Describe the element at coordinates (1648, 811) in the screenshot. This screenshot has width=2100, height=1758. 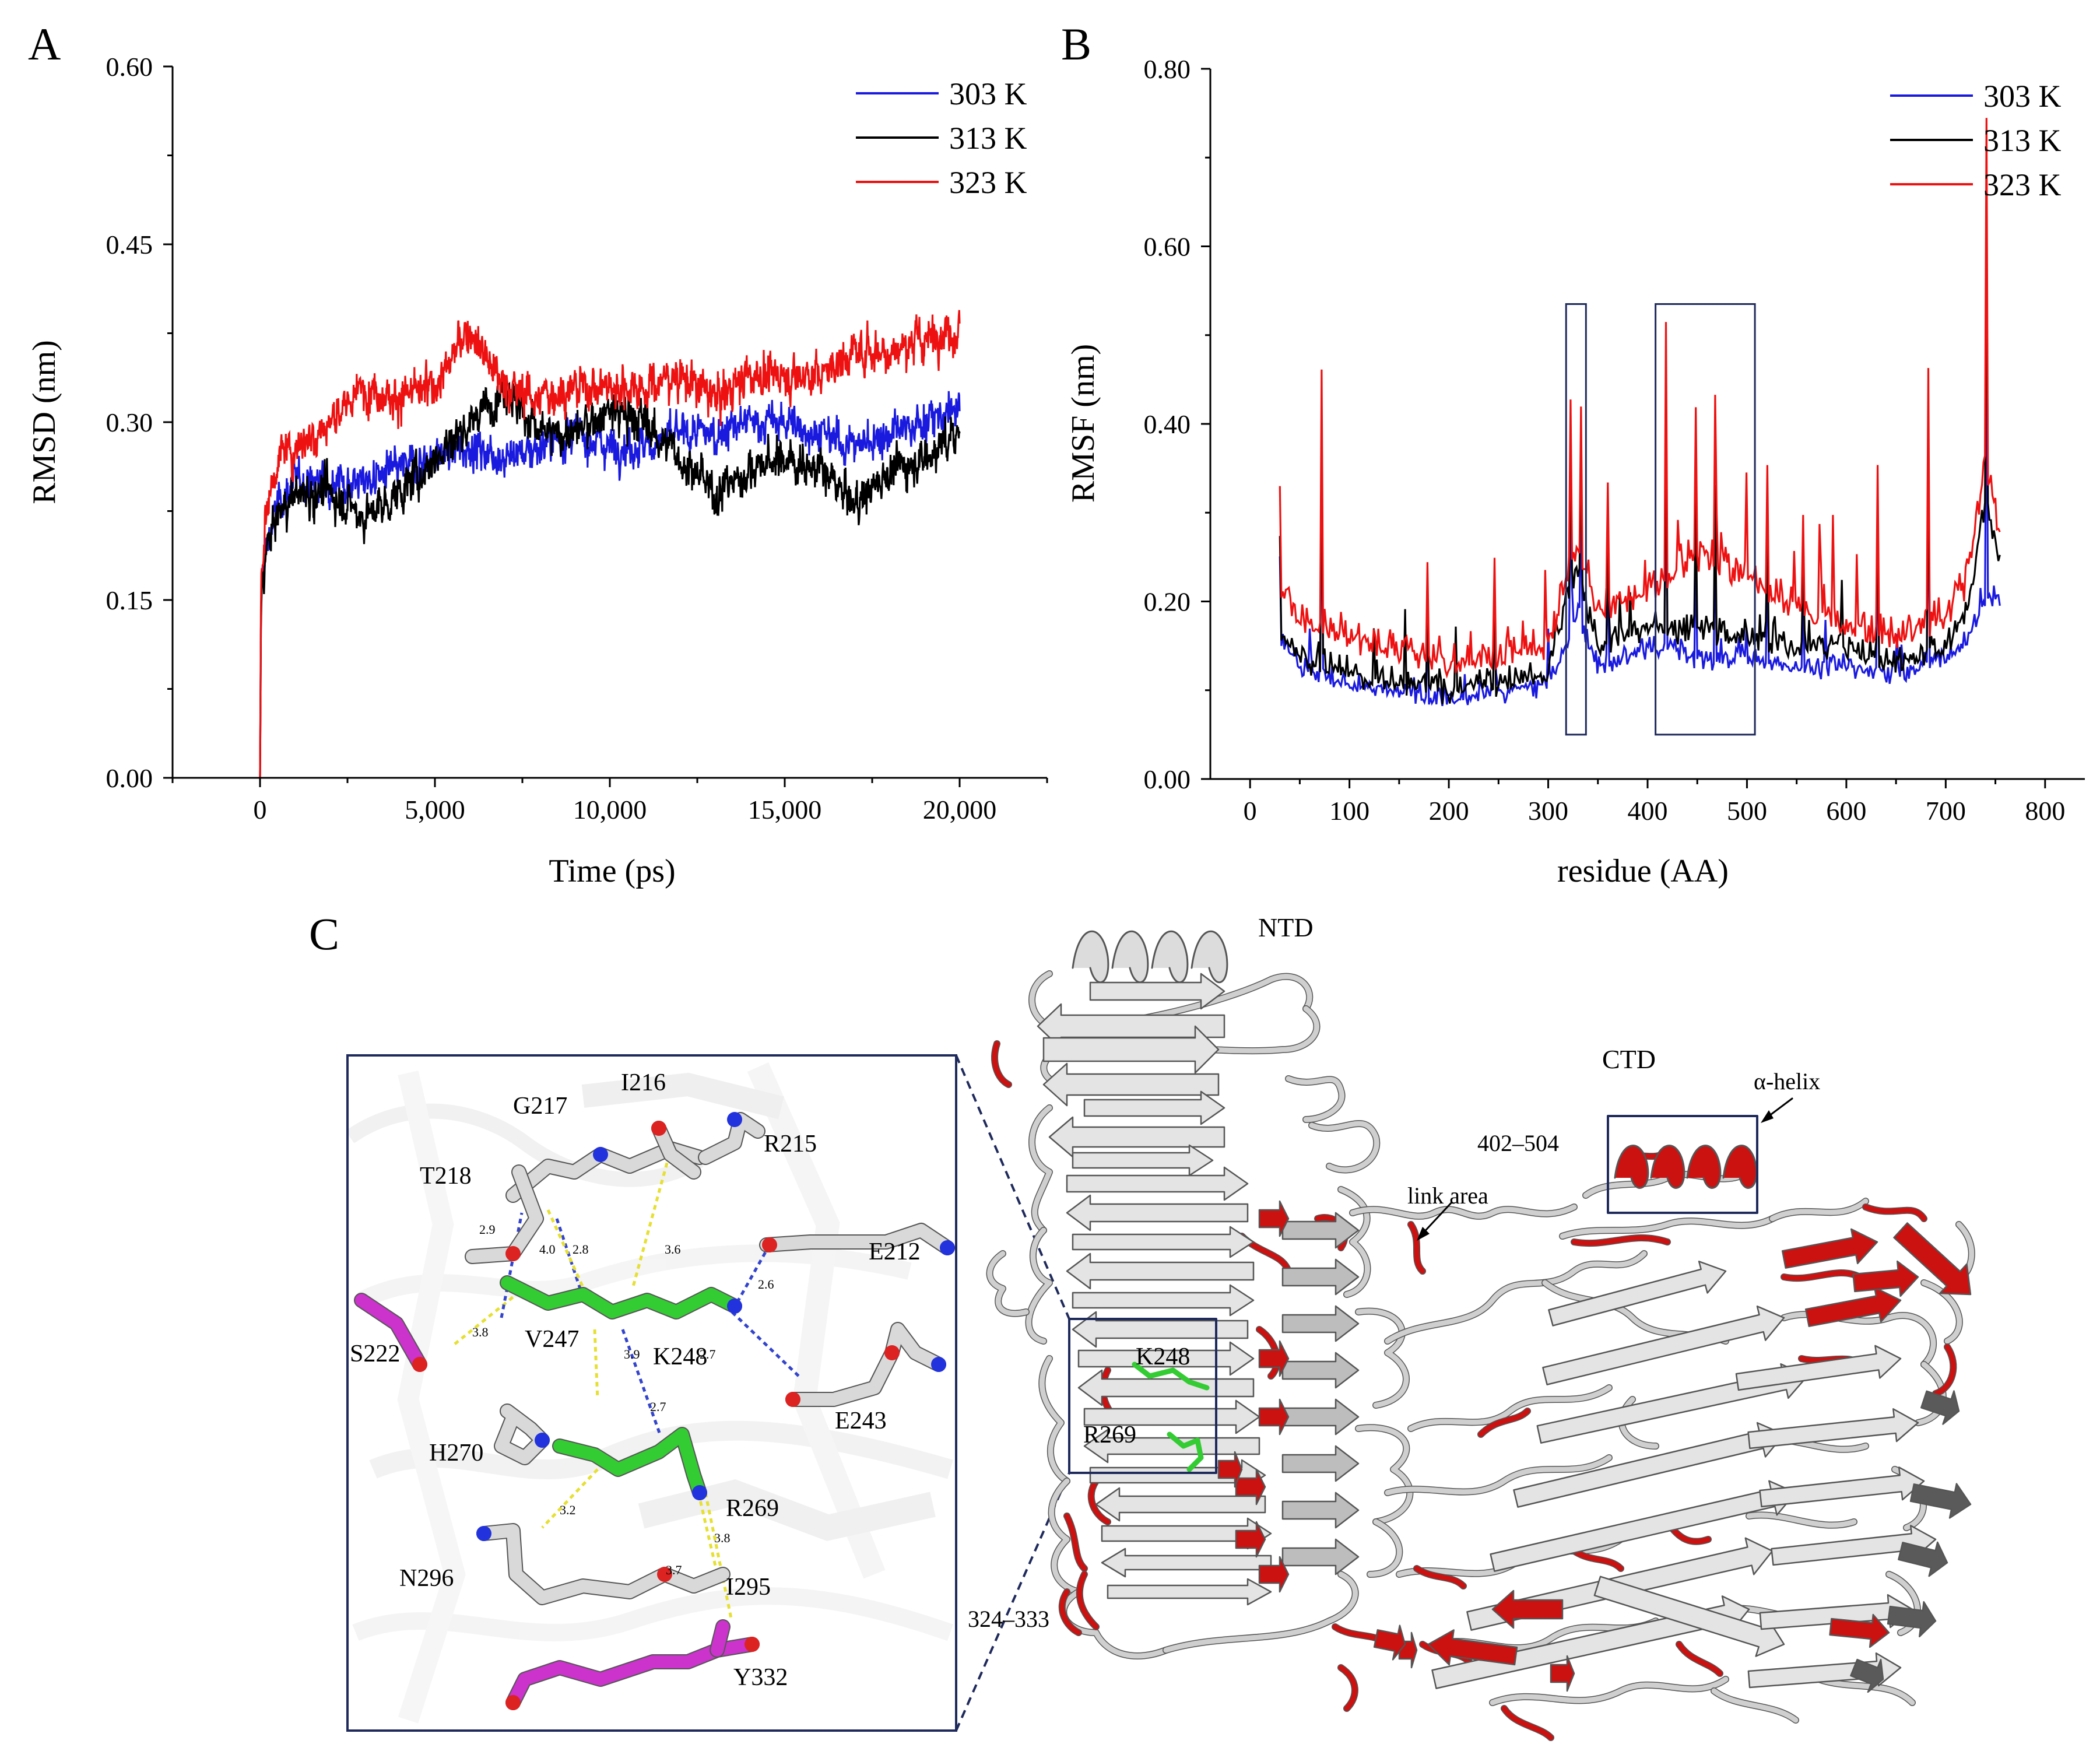
I see `rmsf-x-tick-label: 400` at that location.